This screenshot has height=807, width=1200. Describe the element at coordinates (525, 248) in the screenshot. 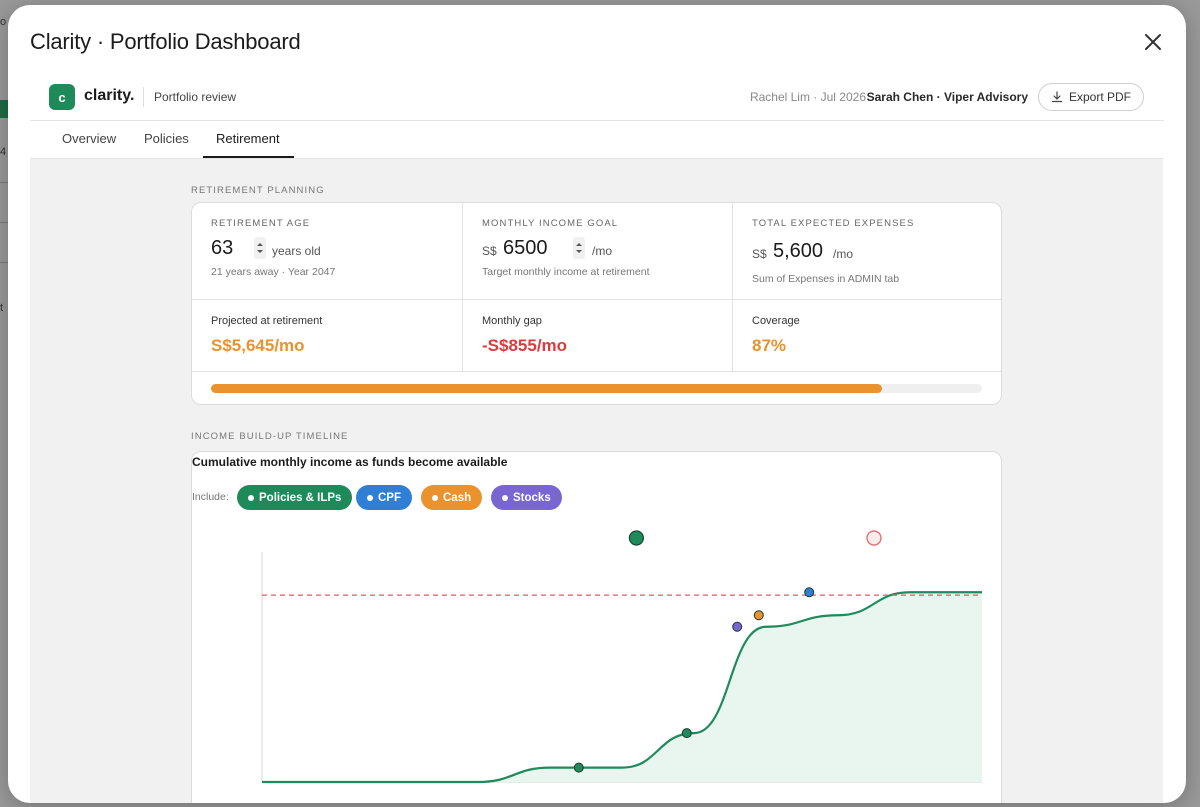

I see `income-goal-value: 6500` at that location.